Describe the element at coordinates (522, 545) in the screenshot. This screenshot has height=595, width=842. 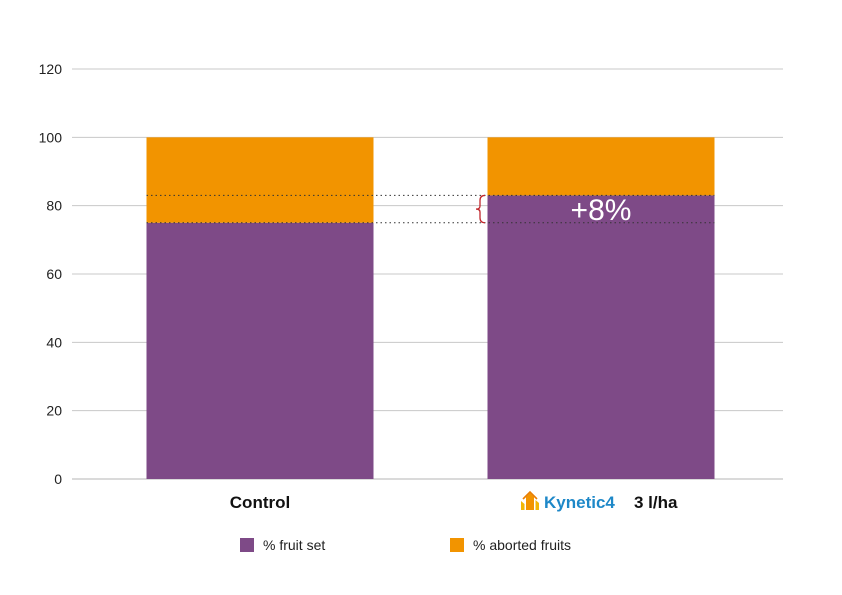
I see `legend-label-aborted-fruits: % aborted fruits` at that location.